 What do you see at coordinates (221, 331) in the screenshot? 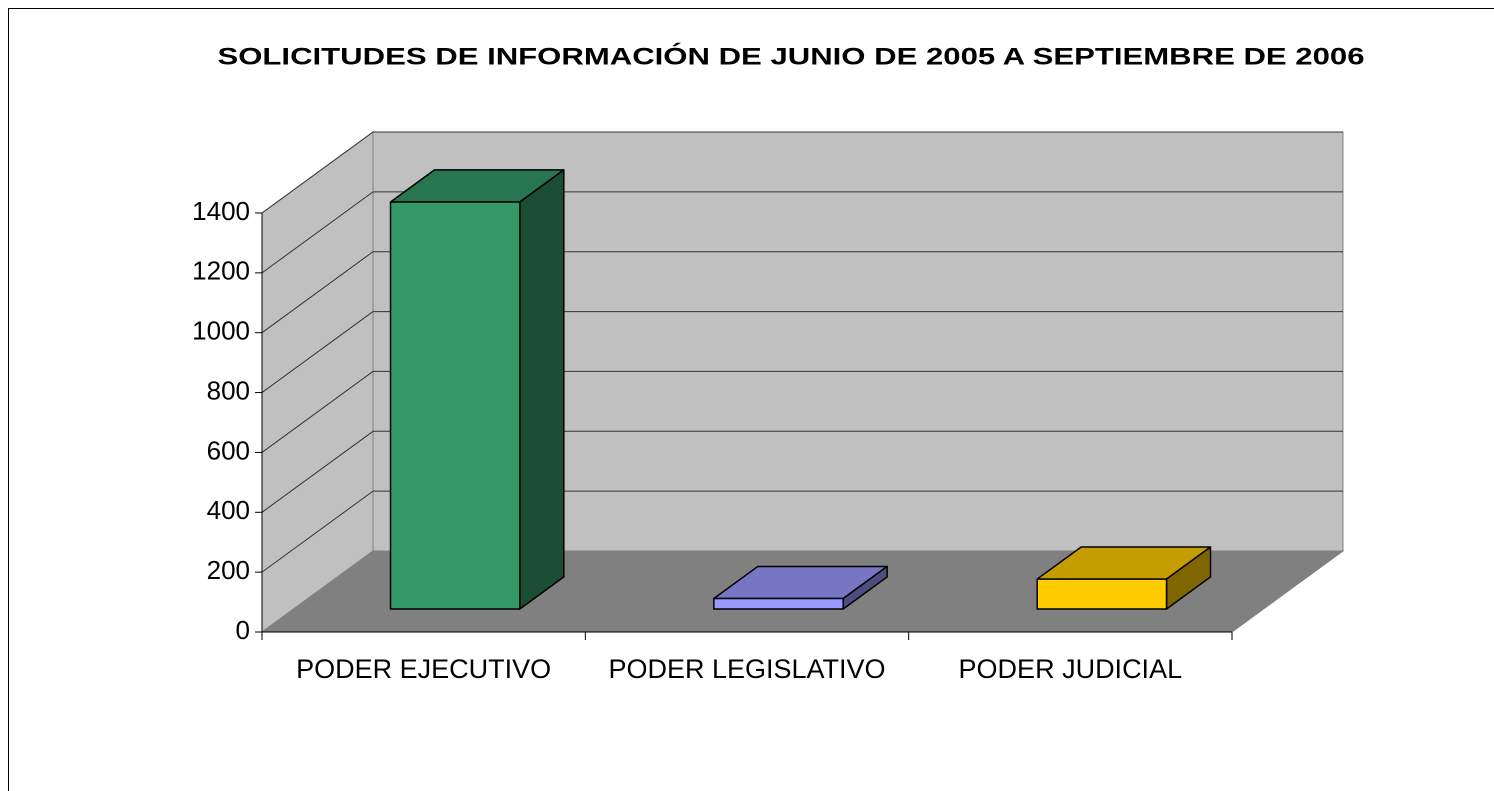
I see `y-tick-label: 1000` at bounding box center [221, 331].